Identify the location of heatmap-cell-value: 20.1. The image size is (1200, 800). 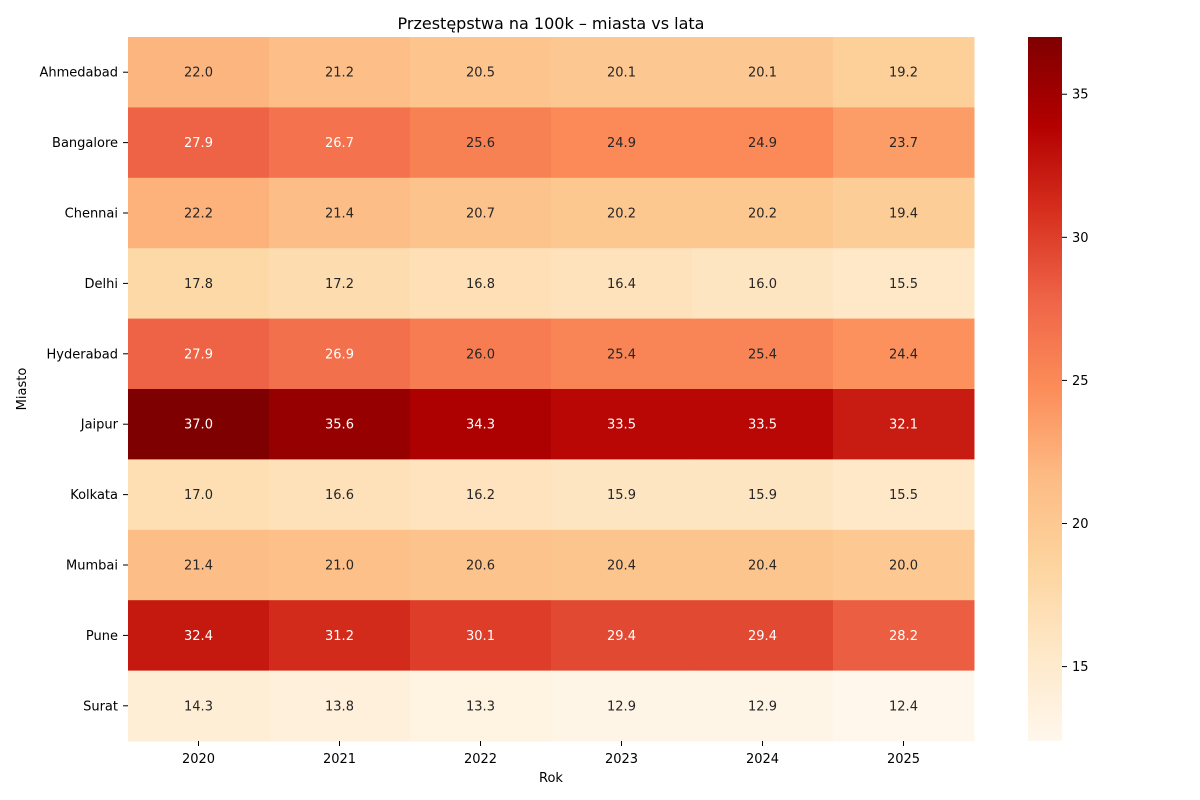
(621, 73).